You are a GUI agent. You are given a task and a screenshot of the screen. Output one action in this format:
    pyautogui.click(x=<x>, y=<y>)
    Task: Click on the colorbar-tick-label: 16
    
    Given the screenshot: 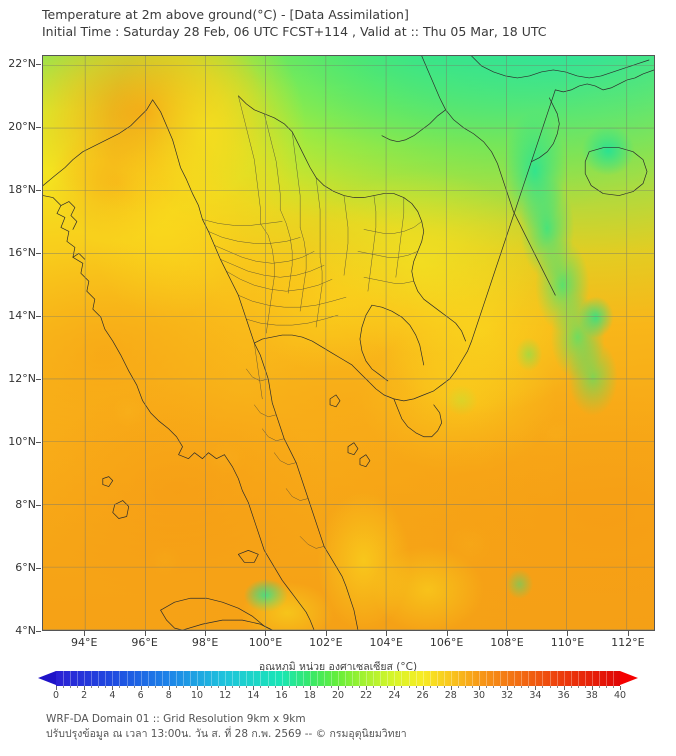 What is the action you would take?
    pyautogui.click(x=281, y=695)
    